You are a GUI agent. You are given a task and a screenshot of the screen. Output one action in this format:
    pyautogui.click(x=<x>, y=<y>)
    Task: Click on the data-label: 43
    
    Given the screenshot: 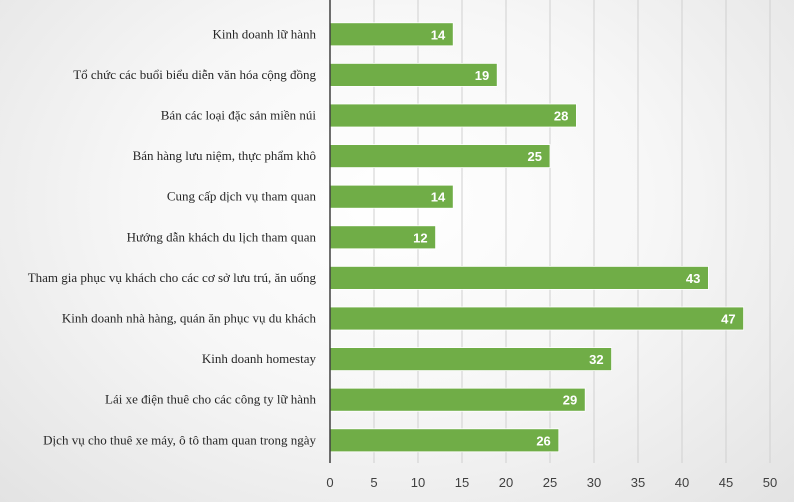 What is the action you would take?
    pyautogui.click(x=693, y=278)
    